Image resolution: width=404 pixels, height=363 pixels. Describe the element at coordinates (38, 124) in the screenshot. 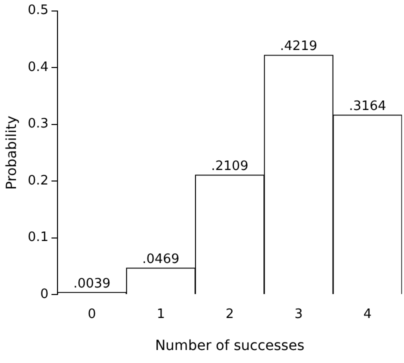

I see `y-tick-label: 0.3` at that location.